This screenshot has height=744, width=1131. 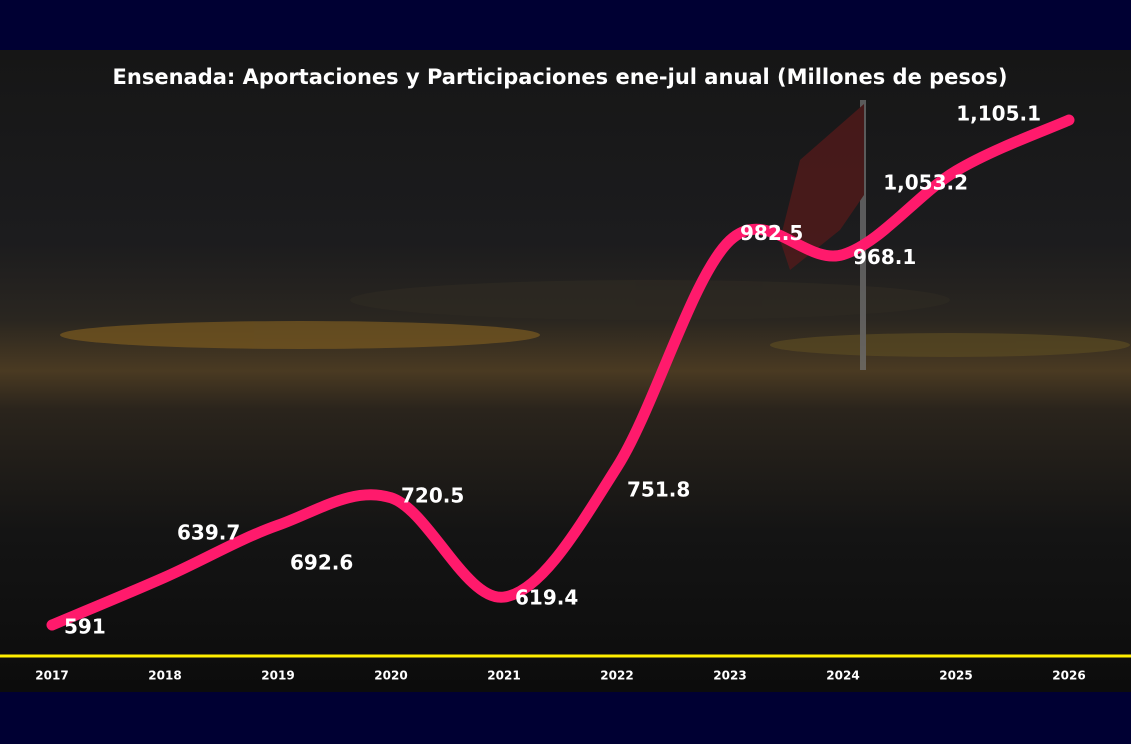 What do you see at coordinates (998, 114) in the screenshot?
I see `data-label: 1,105.1` at bounding box center [998, 114].